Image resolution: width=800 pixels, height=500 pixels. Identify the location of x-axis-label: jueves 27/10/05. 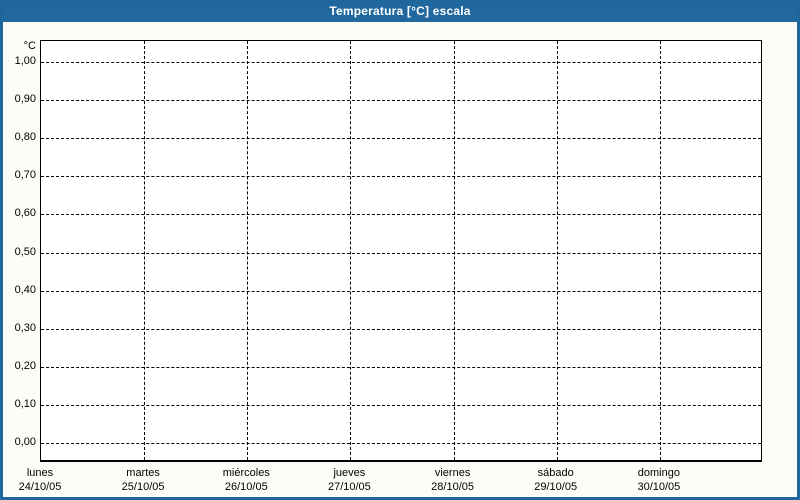
(349, 480).